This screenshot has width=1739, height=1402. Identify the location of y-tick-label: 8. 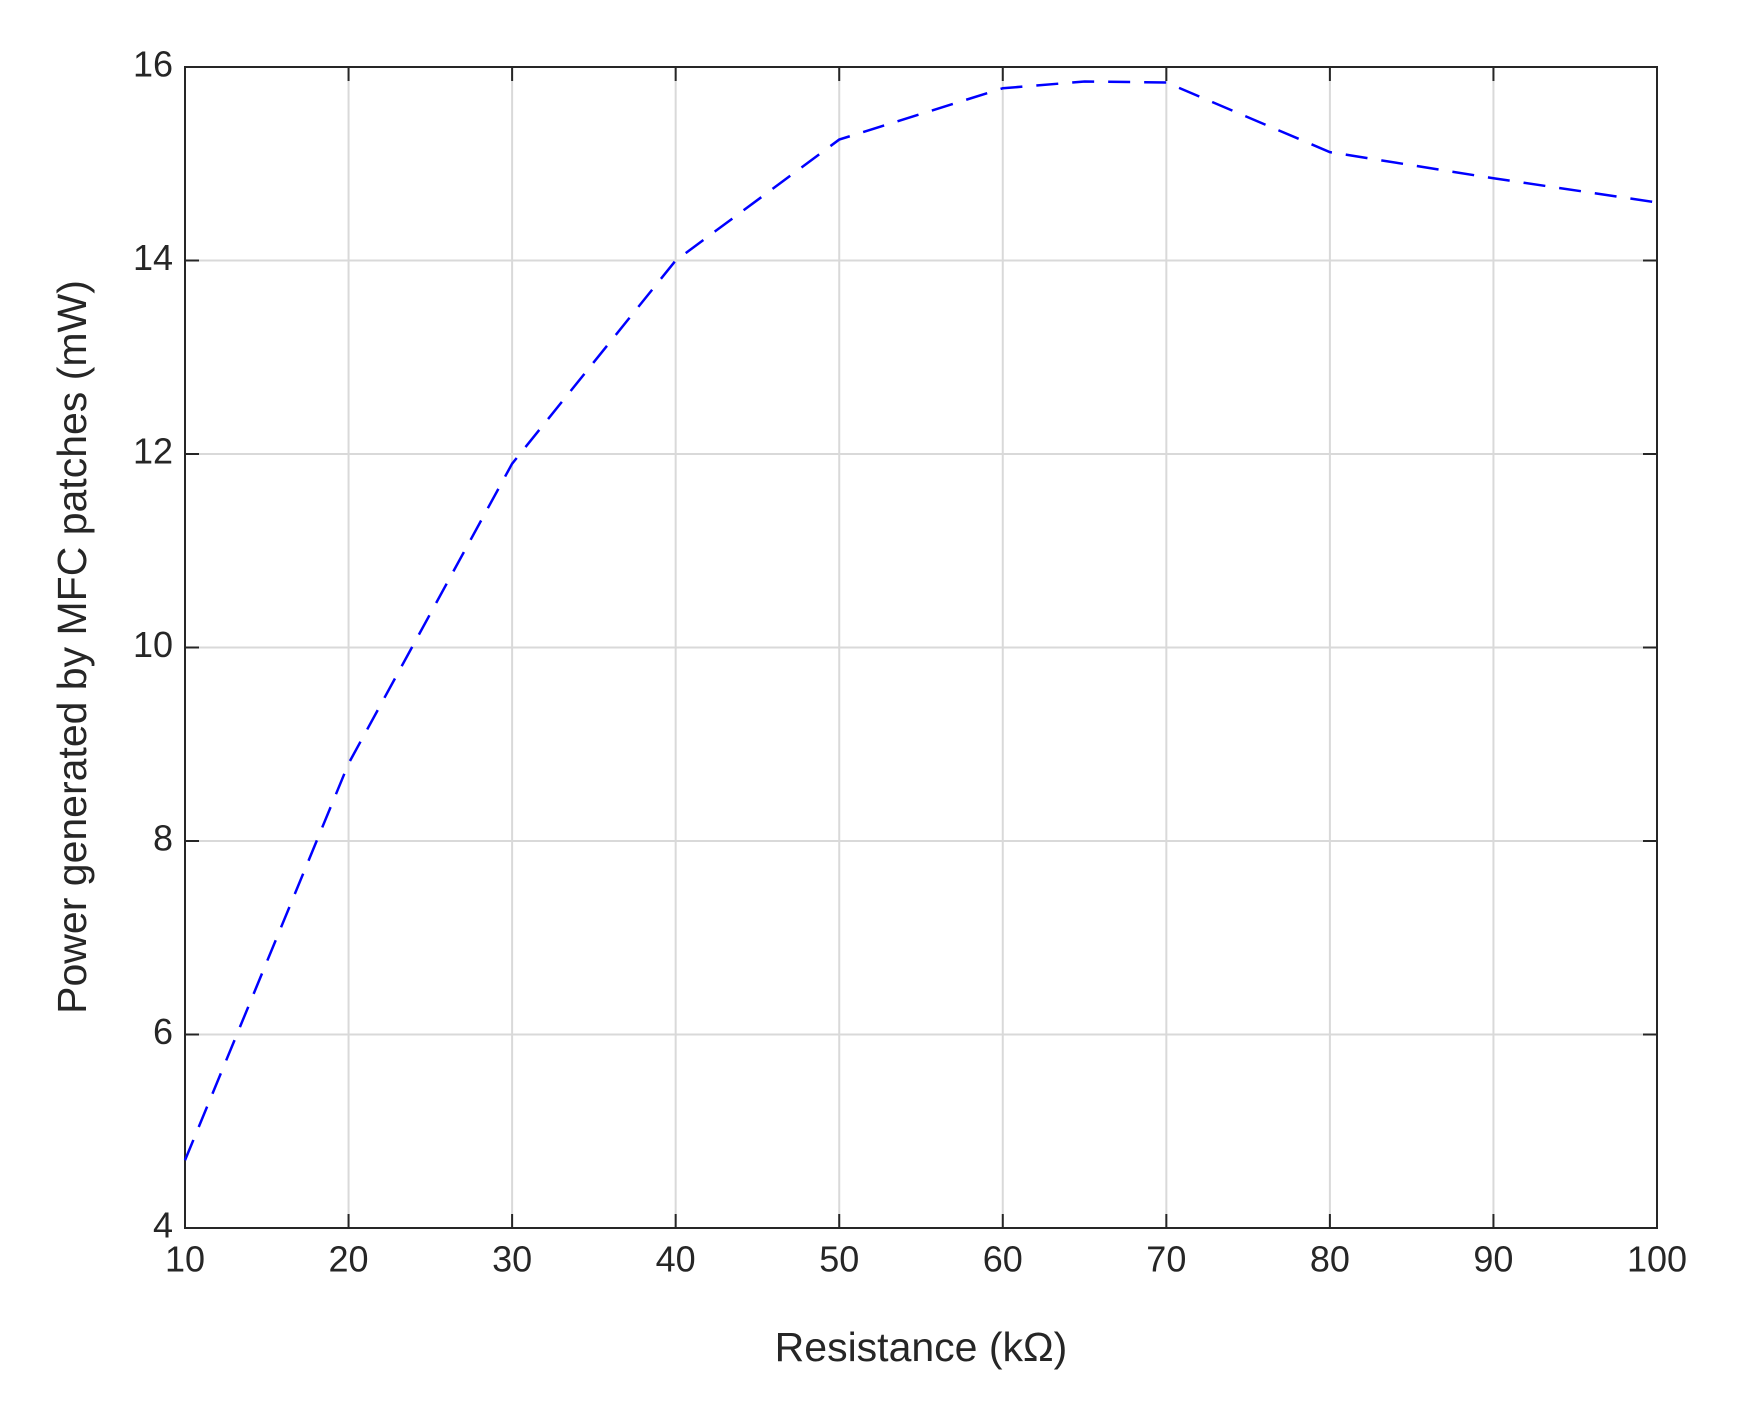
(163, 838).